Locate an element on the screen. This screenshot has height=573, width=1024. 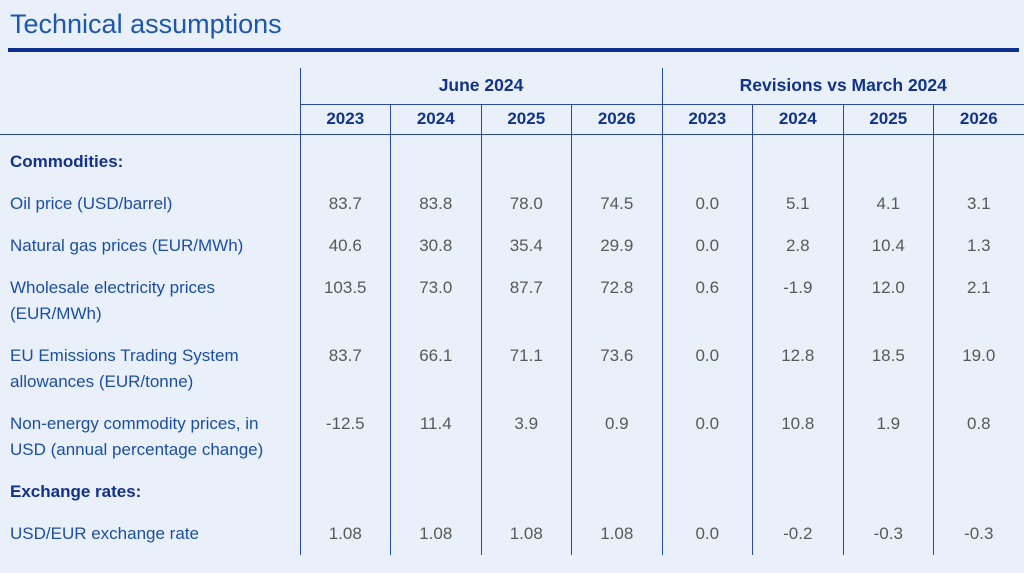
cell-value: 3.1 is located at coordinates (978, 203).